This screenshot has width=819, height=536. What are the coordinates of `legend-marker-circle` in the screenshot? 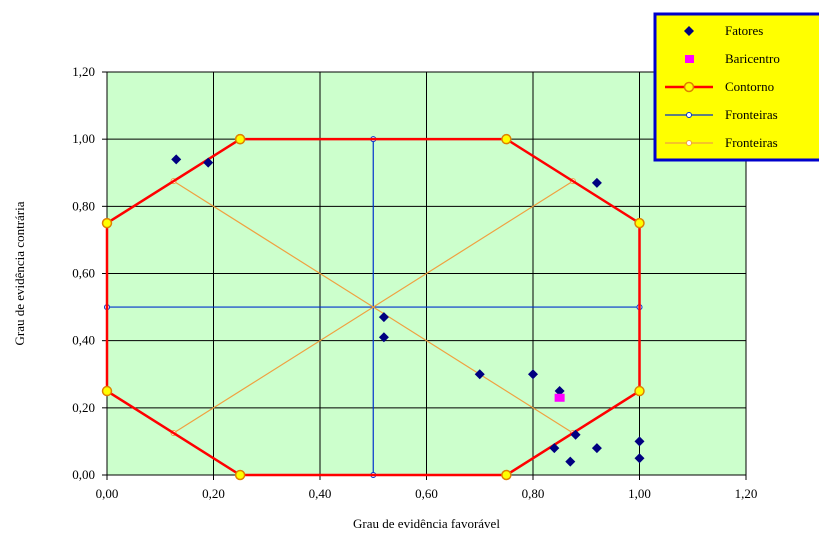 It's located at (689, 87).